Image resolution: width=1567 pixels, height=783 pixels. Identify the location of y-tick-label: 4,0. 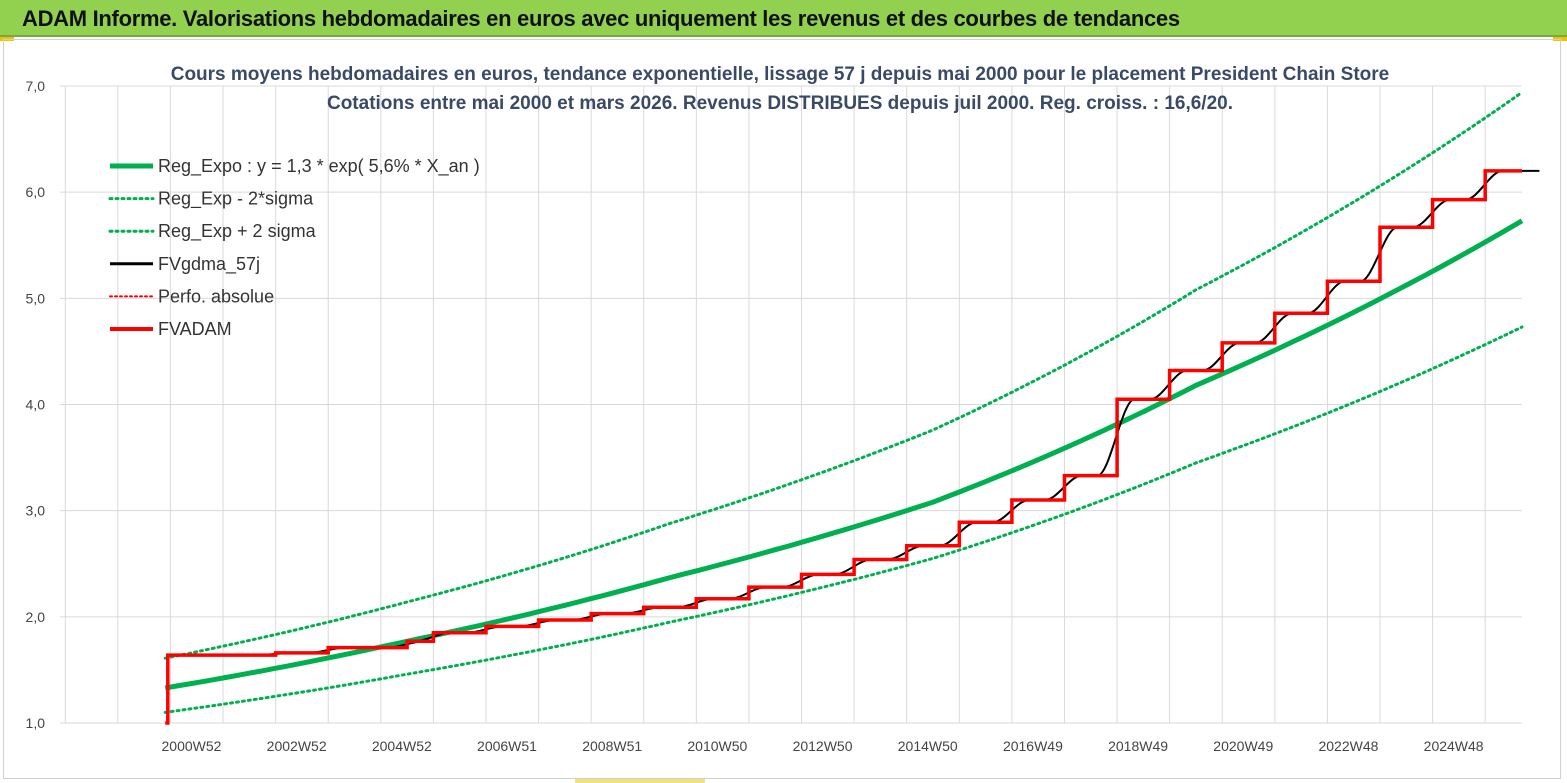
(36, 405).